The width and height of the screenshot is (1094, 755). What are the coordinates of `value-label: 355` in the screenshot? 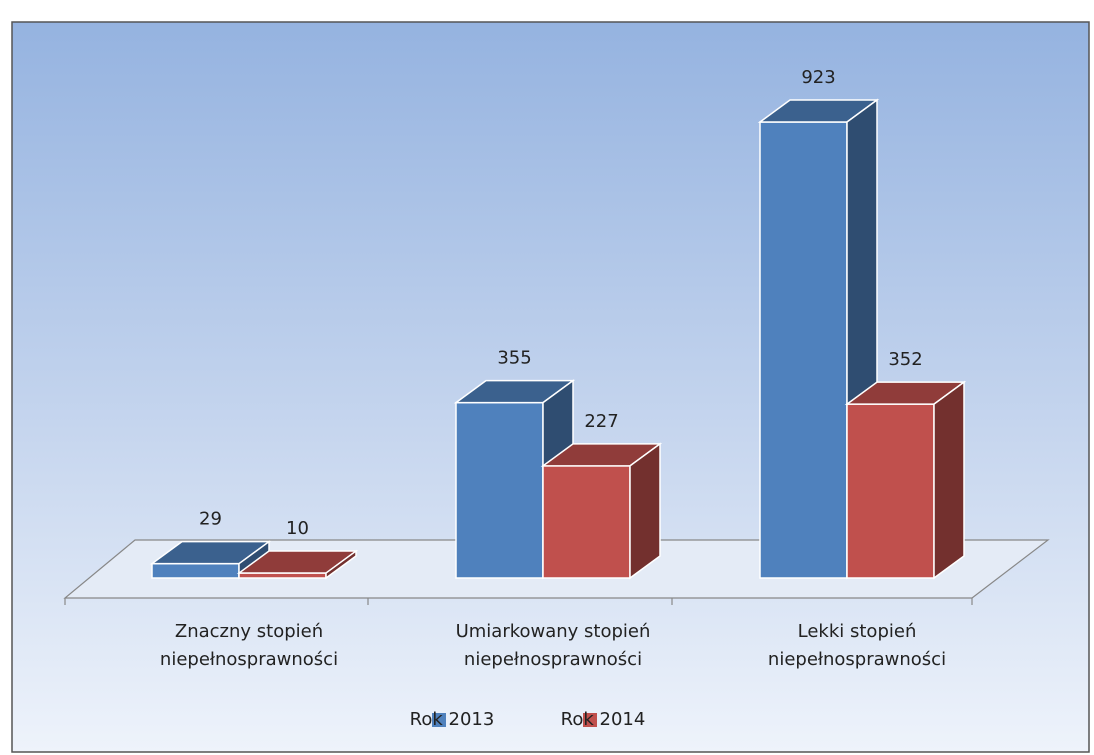 It's located at (514, 358).